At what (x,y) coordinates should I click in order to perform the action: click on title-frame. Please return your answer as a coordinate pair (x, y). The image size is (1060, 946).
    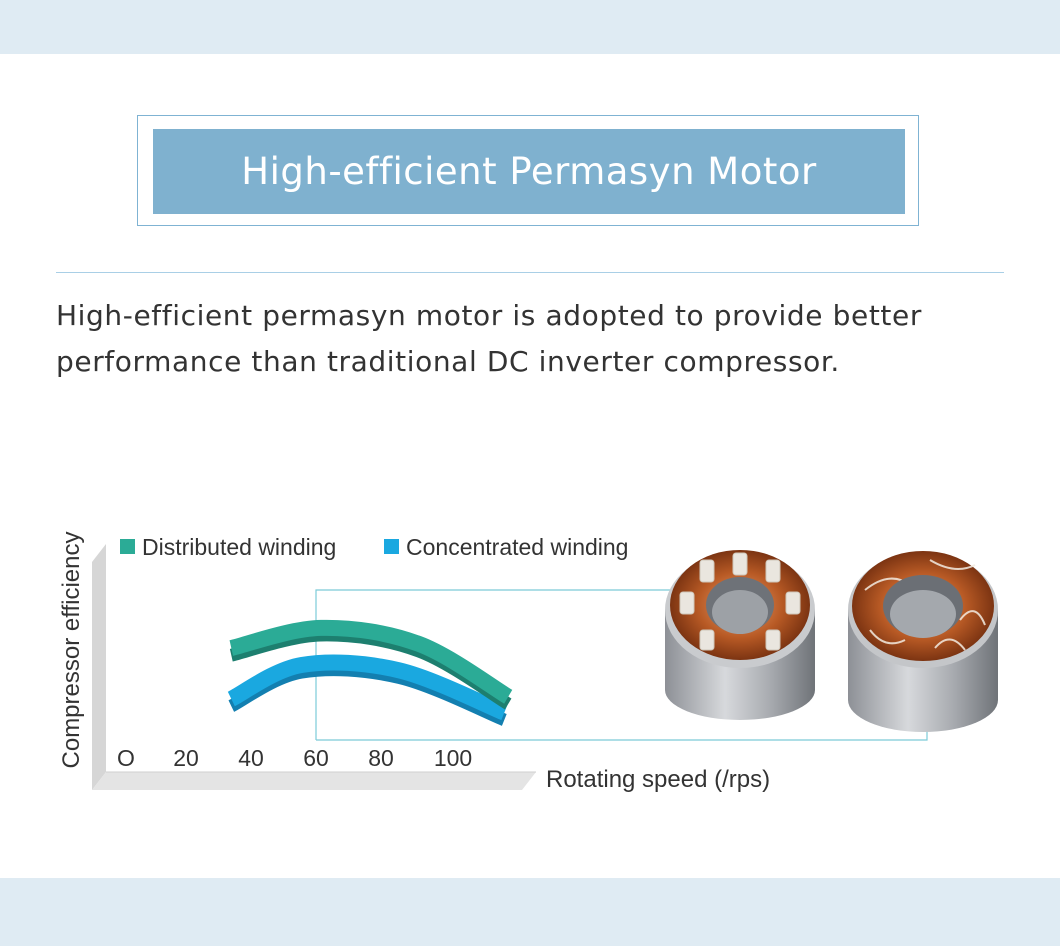
    Looking at the image, I should click on (528, 170).